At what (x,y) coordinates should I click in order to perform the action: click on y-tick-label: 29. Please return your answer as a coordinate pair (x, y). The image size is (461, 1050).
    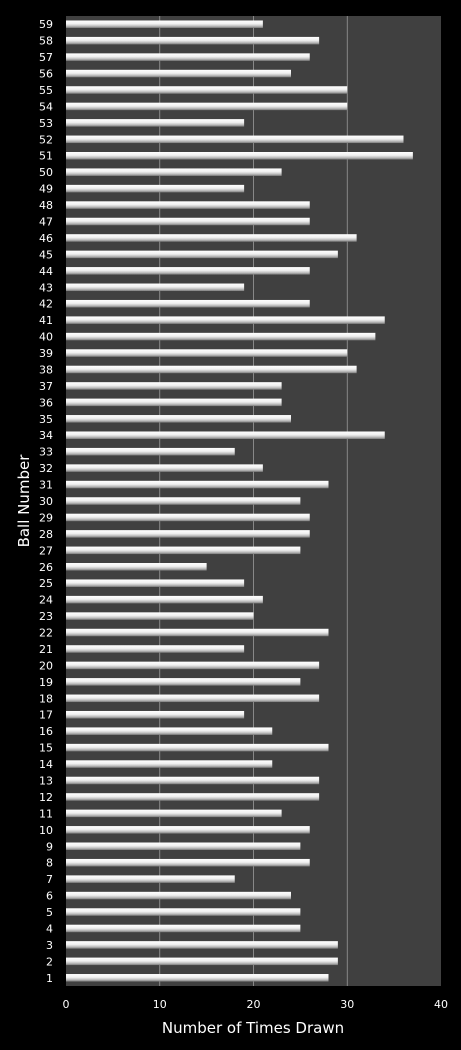
    Looking at the image, I should click on (46, 517).